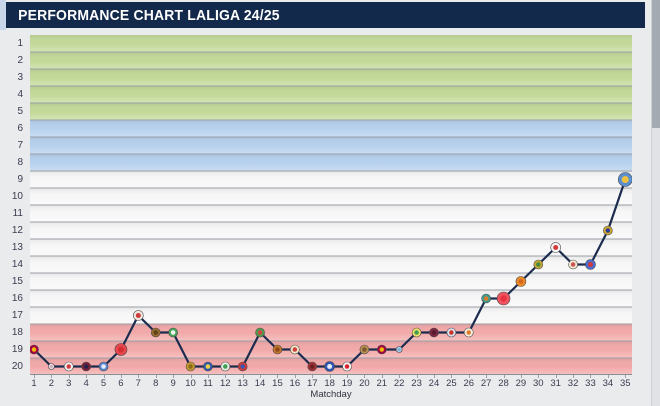  I want to click on matchday-23-marker, so click(416, 332).